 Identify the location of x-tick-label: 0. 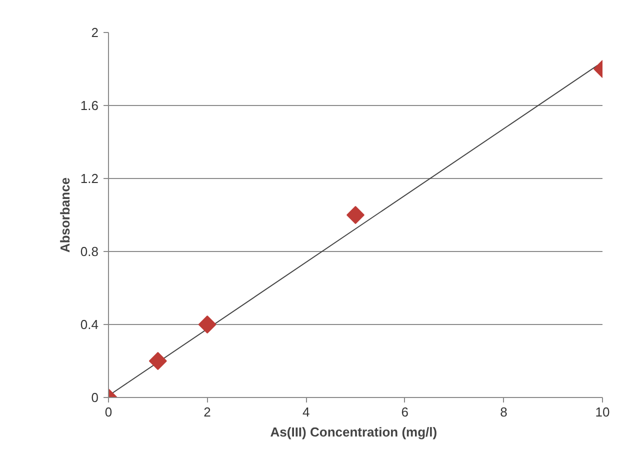
(108, 412).